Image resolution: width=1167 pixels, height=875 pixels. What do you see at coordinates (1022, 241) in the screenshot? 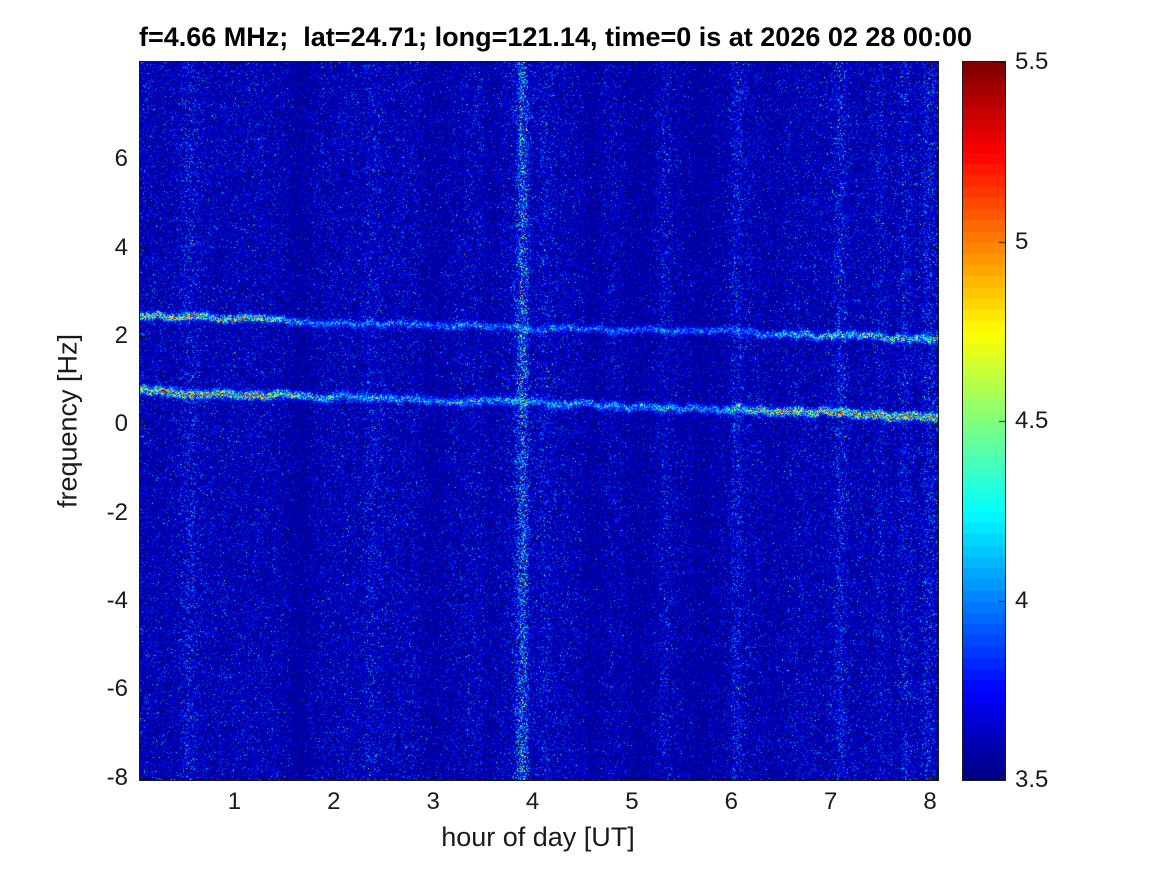
I see `colorbar-tick-label: 5` at bounding box center [1022, 241].